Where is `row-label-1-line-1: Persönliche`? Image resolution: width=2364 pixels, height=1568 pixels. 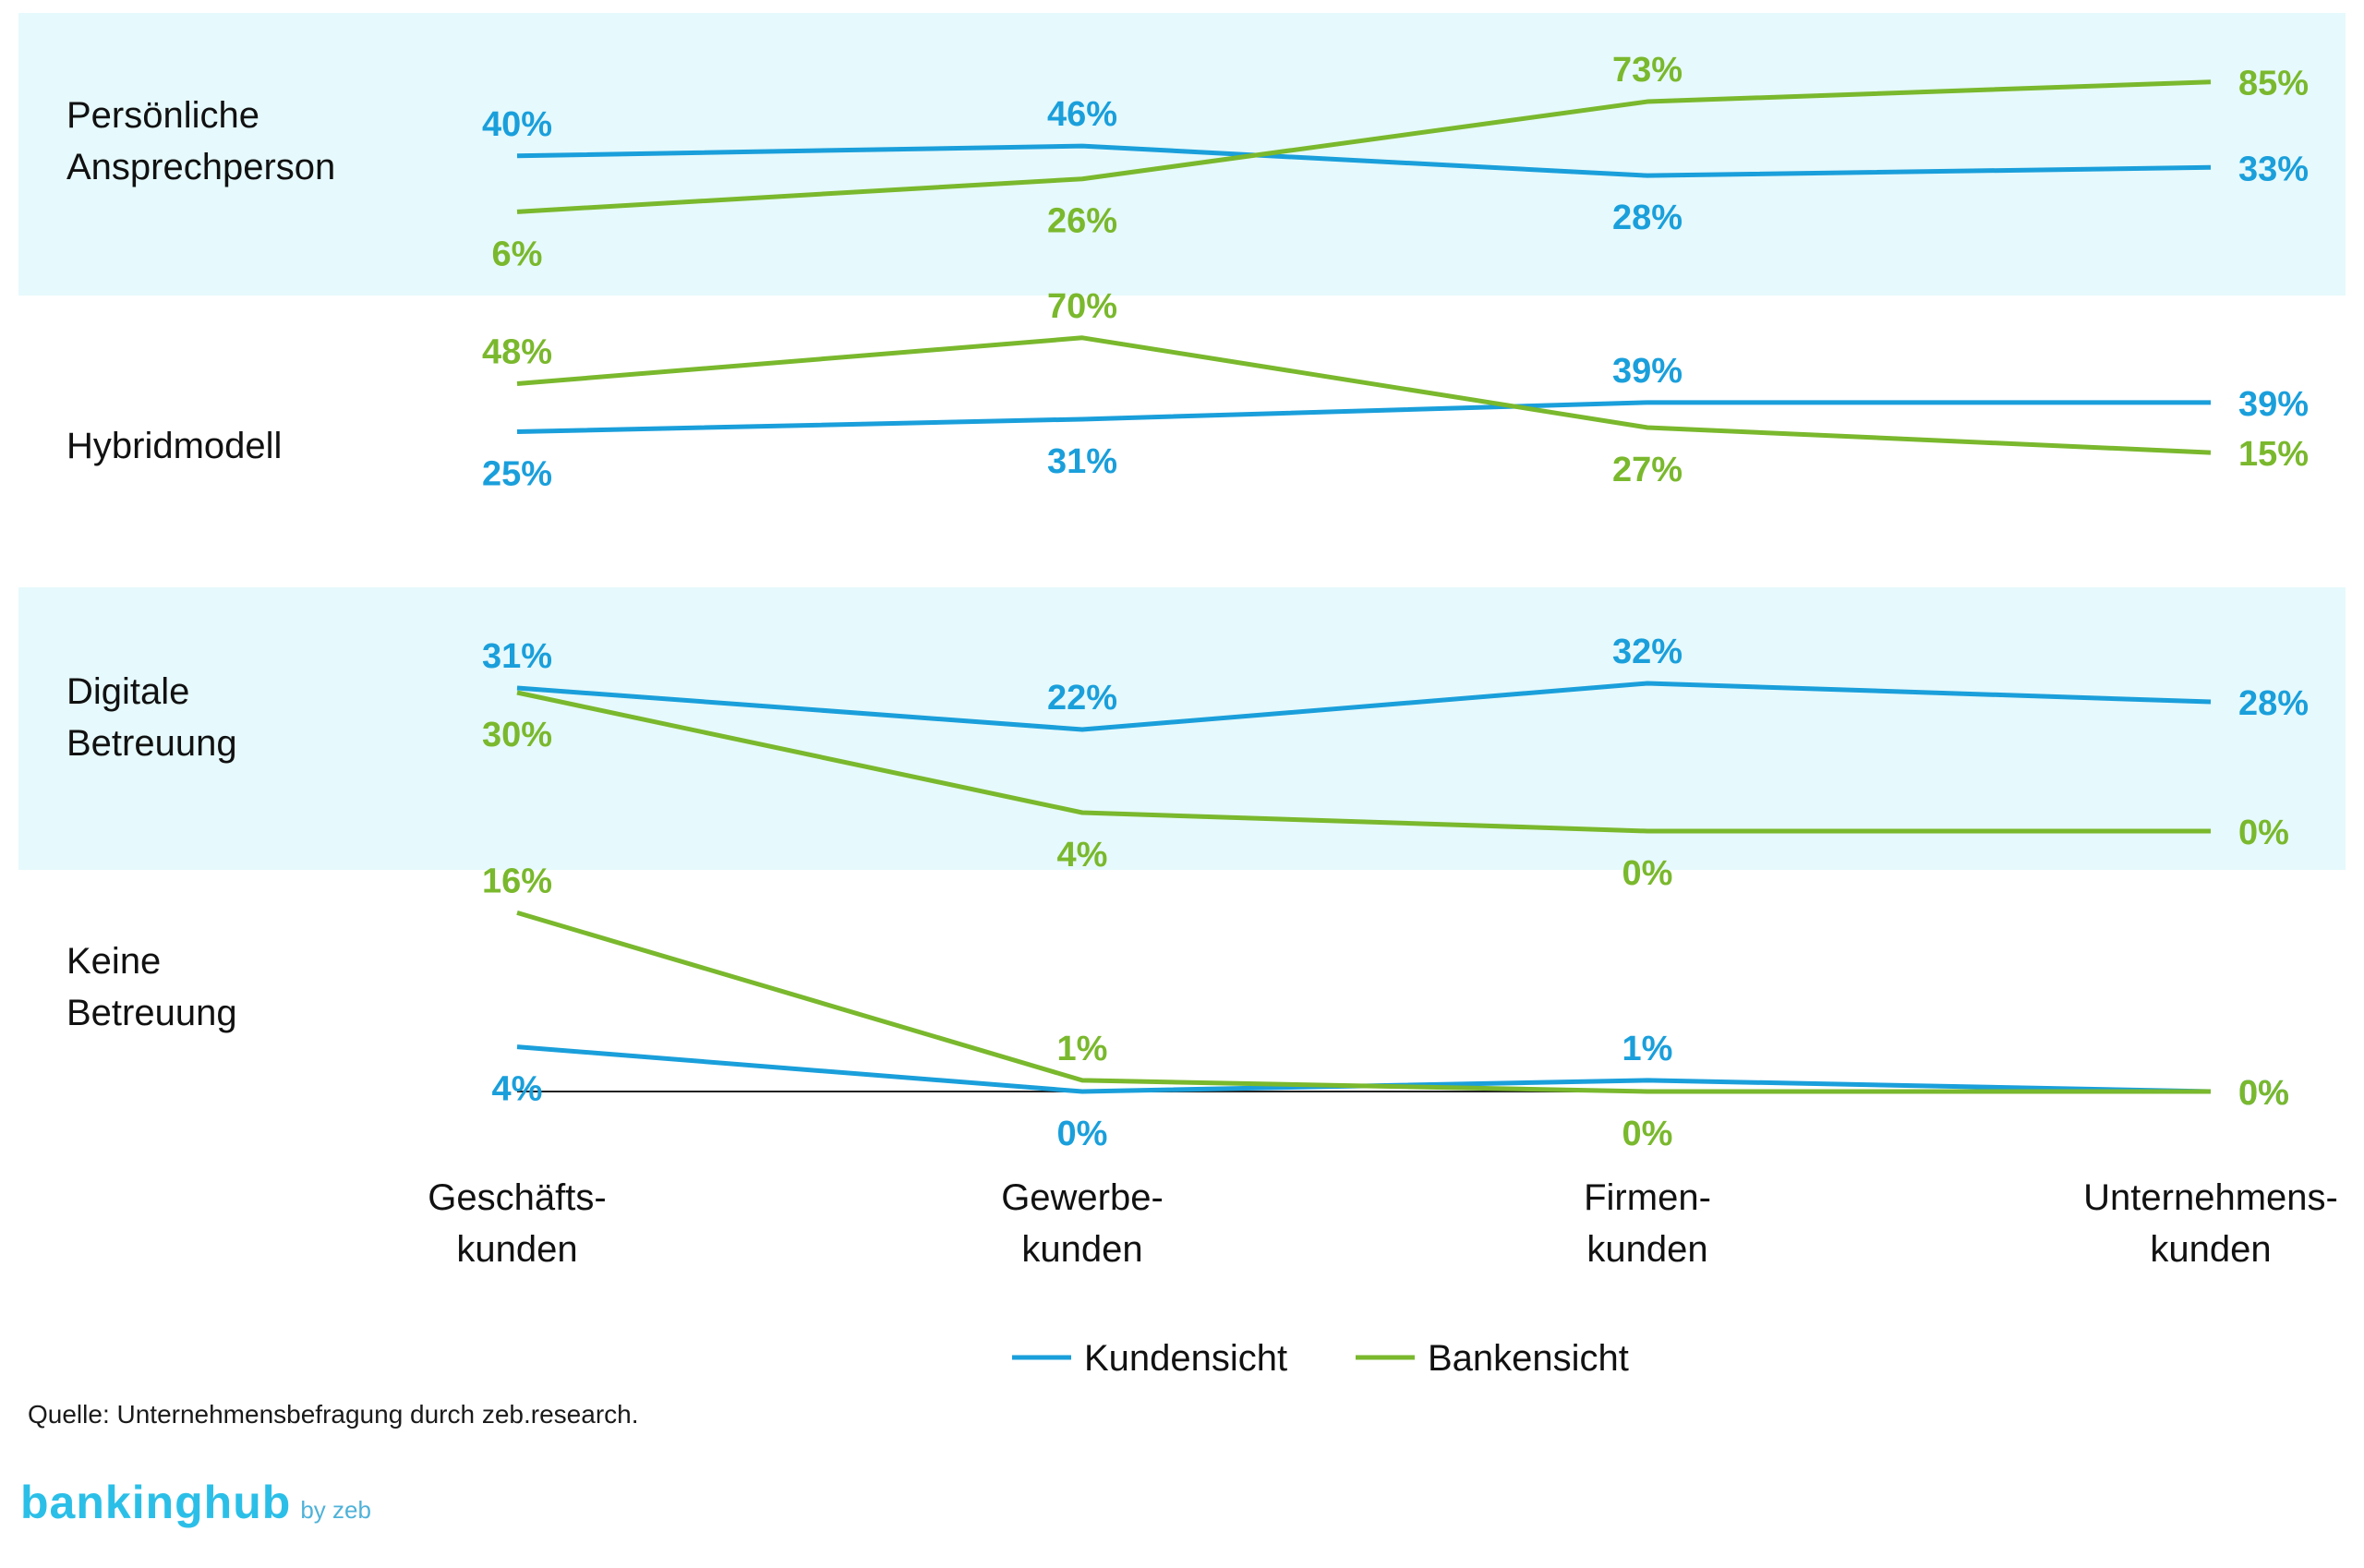 row-label-1-line-1: Persönliche is located at coordinates (162, 115).